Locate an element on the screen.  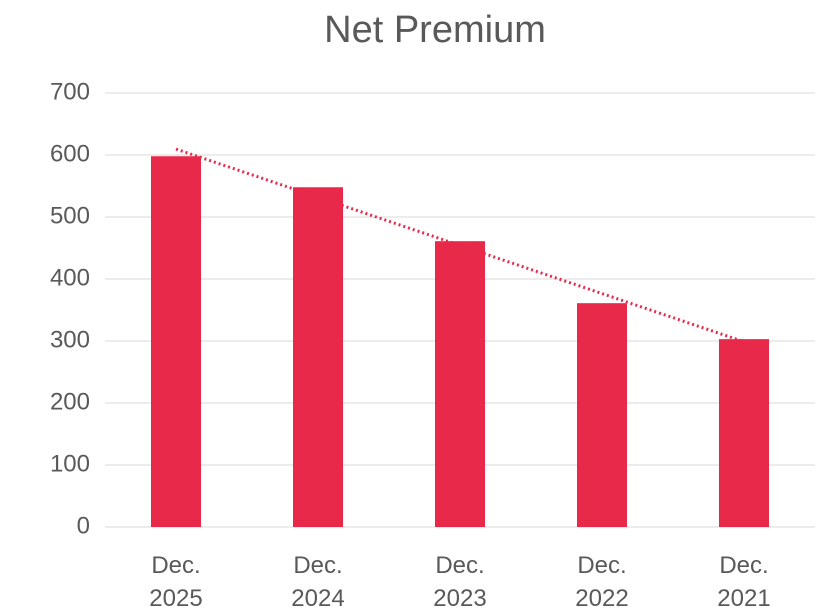
x-tick-label: Dec. 2024 is located at coordinates (317, 582).